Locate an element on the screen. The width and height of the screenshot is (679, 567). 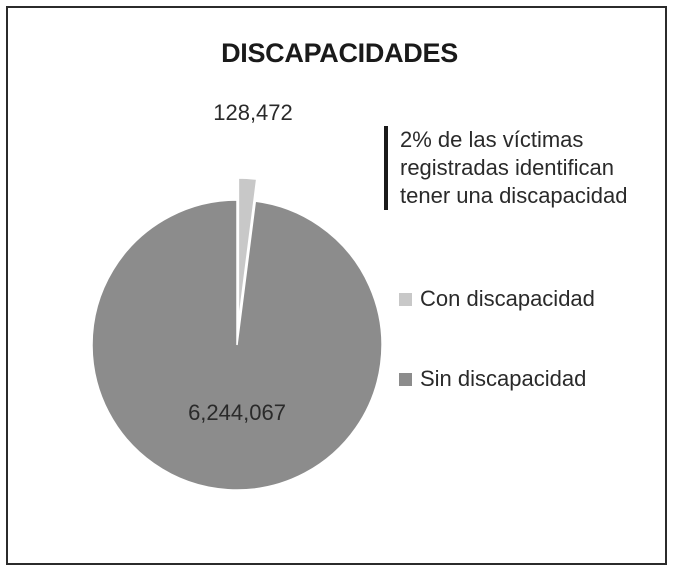
annotation-line-2: registradas identifican is located at coordinates (507, 167).